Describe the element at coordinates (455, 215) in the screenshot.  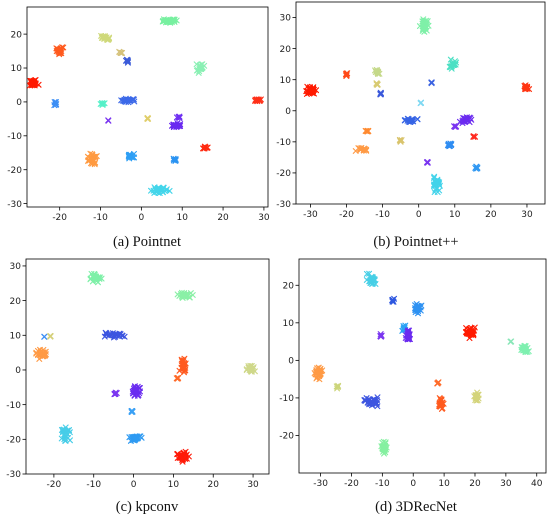
I see `x-tick-label: 10` at that location.